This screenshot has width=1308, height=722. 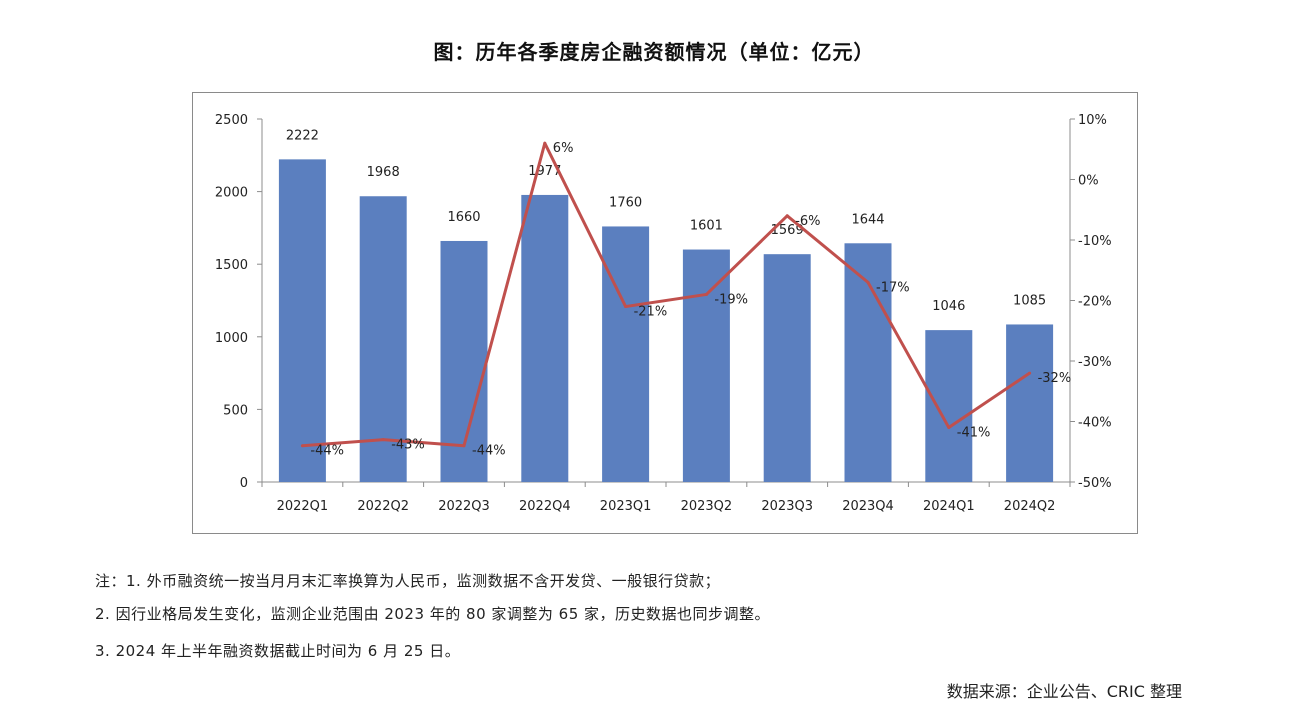 I want to click on y-left-tick-label: 2500, so click(x=231, y=120).